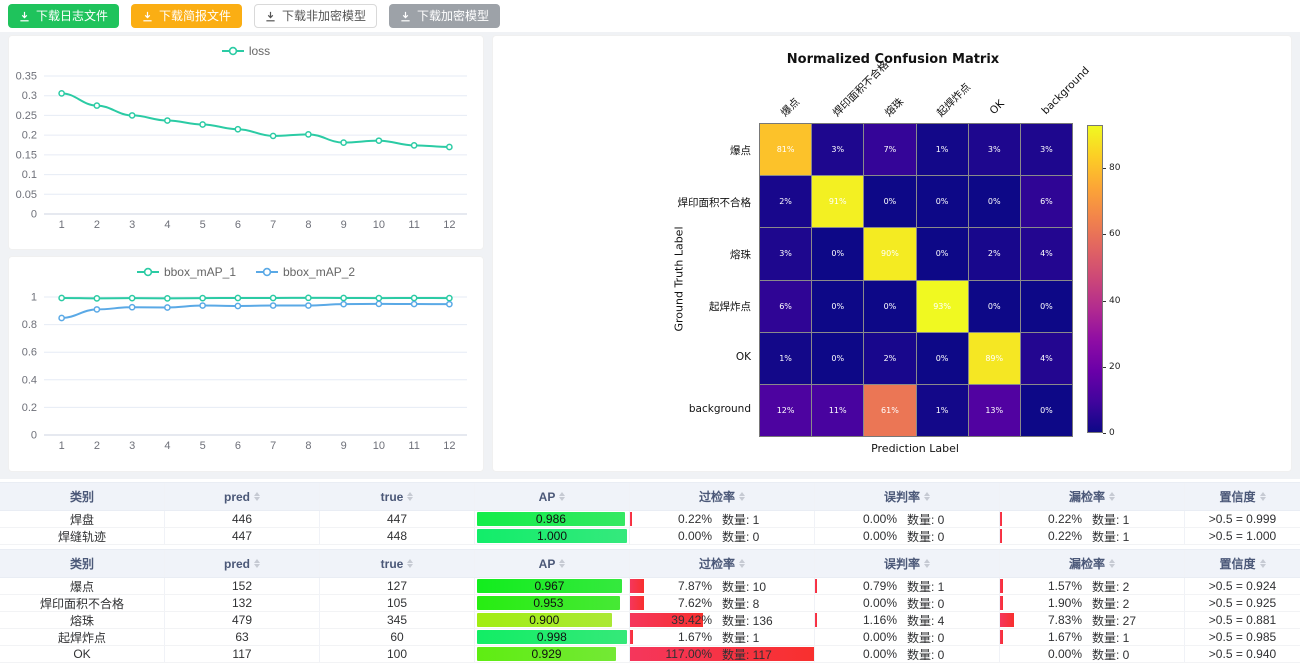 The height and width of the screenshot is (664, 1300). Describe the element at coordinates (397, 586) in the screenshot. I see `true-cell: 127` at that location.